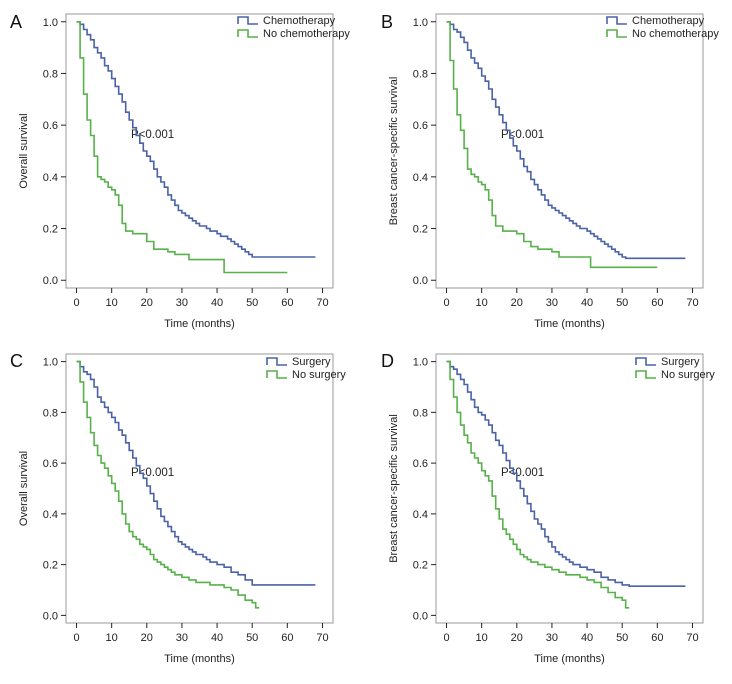  What do you see at coordinates (387, 22) in the screenshot?
I see `panel-label: B` at bounding box center [387, 22].